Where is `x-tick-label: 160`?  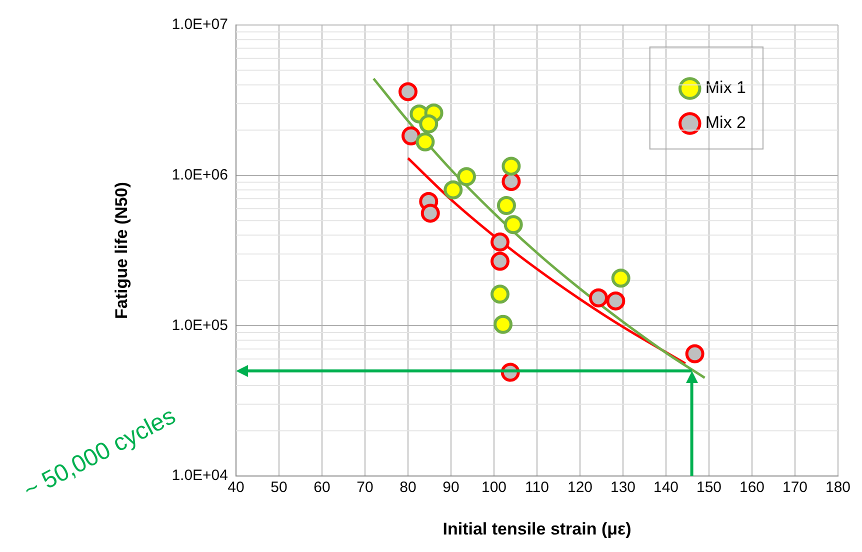 x-tick-label: 160 is located at coordinates (752, 487).